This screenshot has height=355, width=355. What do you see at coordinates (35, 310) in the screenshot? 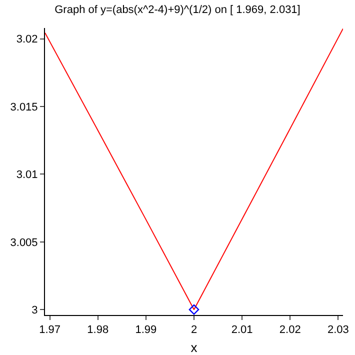
I see `y-tick-label: 3` at bounding box center [35, 310].